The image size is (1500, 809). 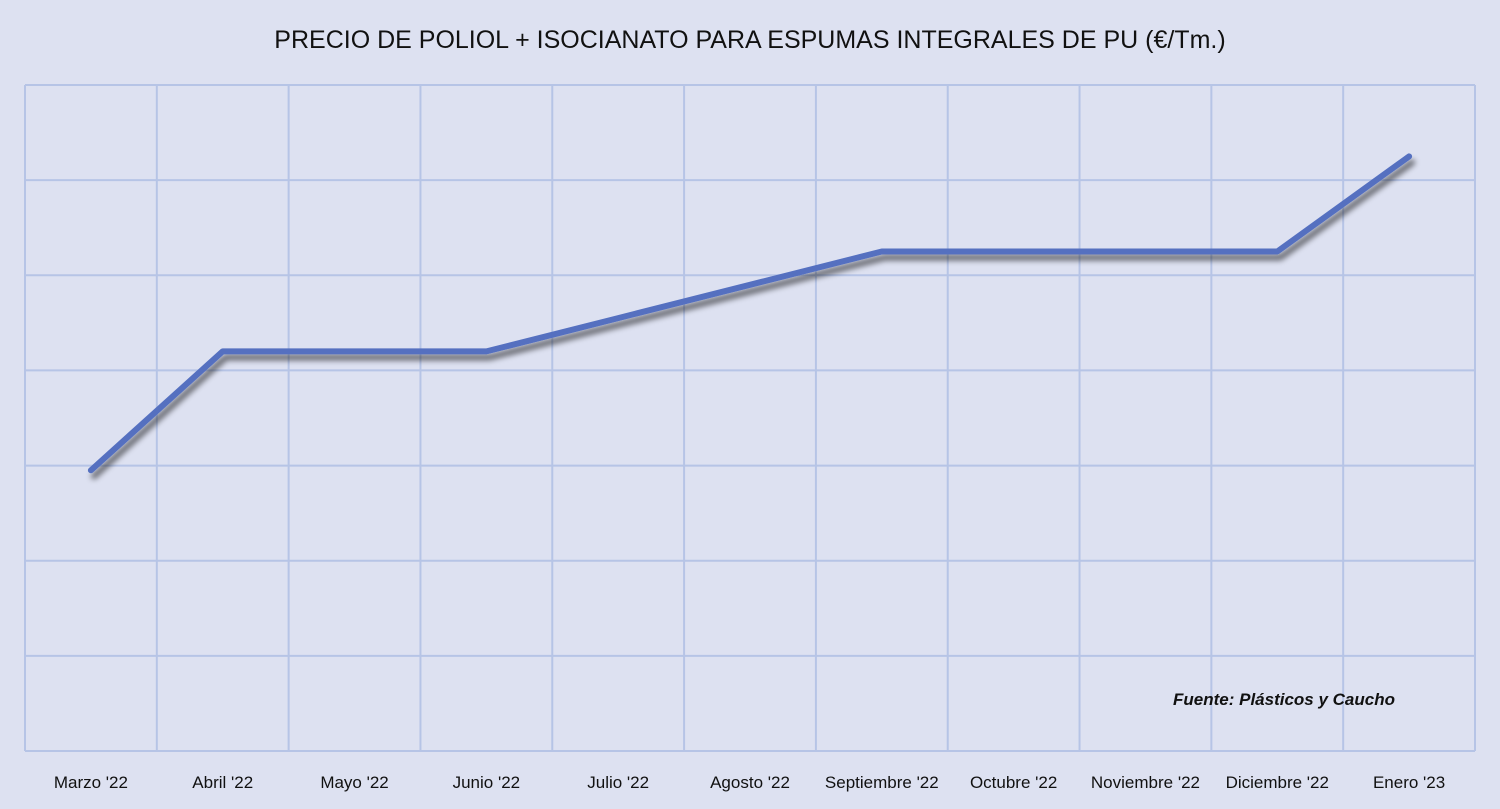 I want to click on x-tick-label: Abril '22, so click(x=222, y=782).